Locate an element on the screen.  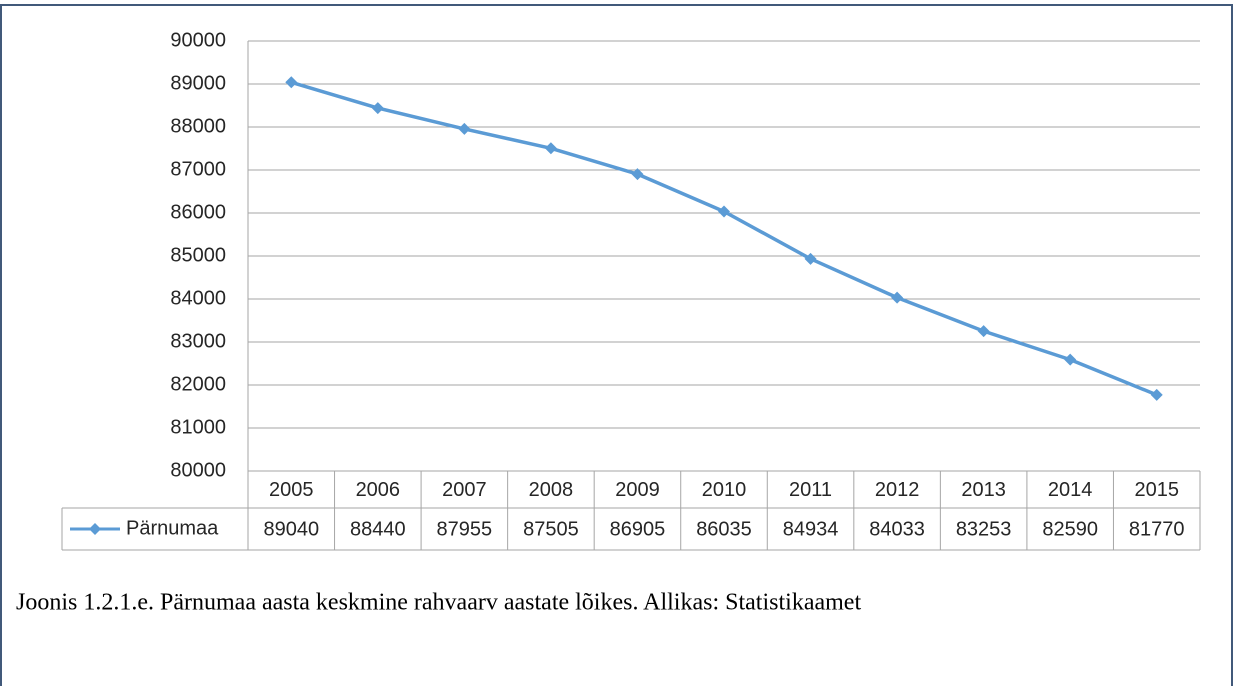
x-tick-label: 2015 is located at coordinates (1156, 490).